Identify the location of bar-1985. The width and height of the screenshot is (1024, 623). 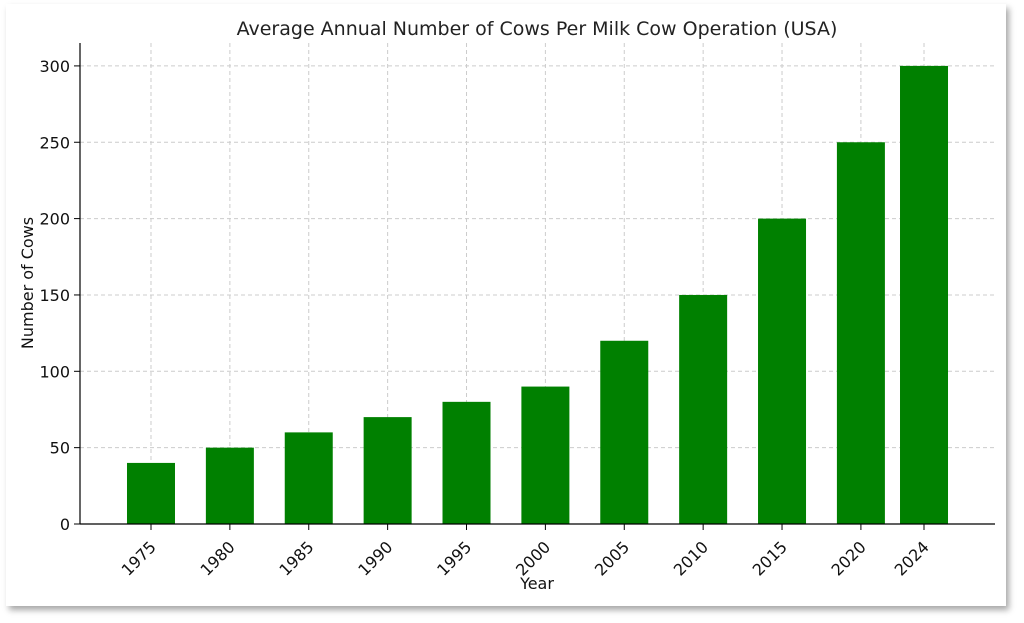
(308, 478).